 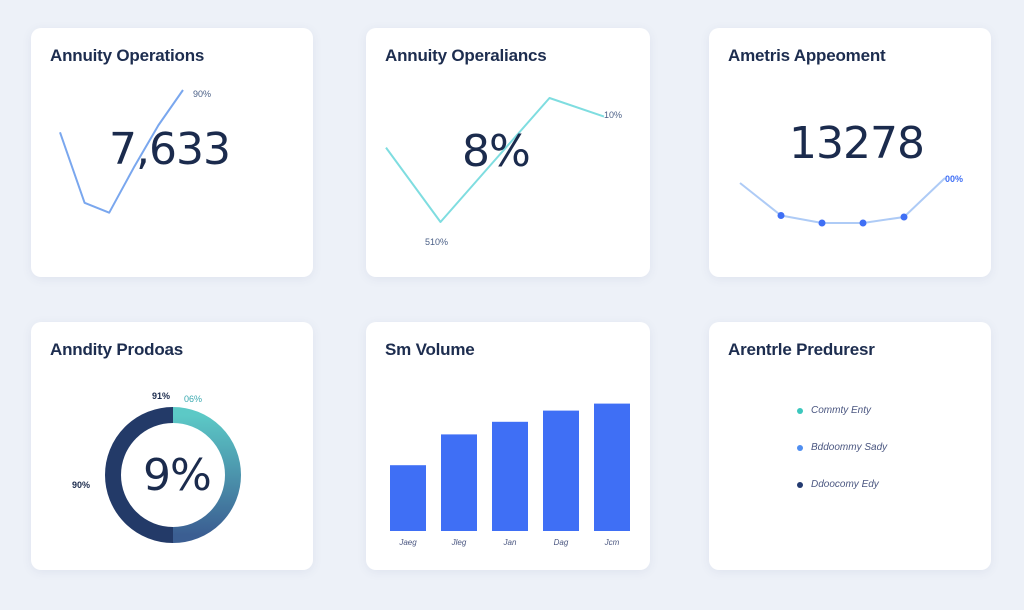 I want to click on card-title: Annuity Operations, so click(x=127, y=55).